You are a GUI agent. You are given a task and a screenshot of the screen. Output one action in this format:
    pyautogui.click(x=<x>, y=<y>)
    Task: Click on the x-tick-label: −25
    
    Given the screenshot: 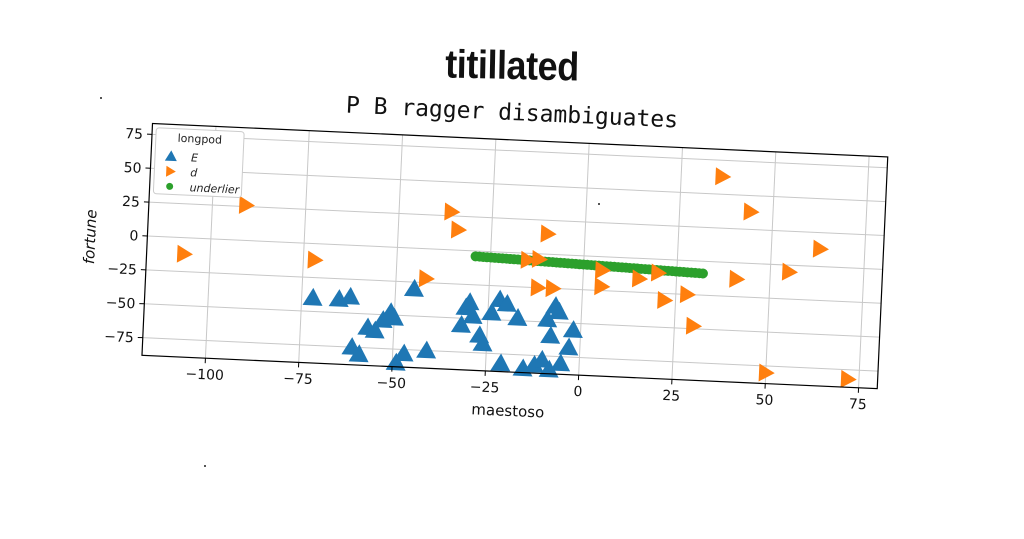 What is the action you would take?
    pyautogui.click(x=484, y=387)
    